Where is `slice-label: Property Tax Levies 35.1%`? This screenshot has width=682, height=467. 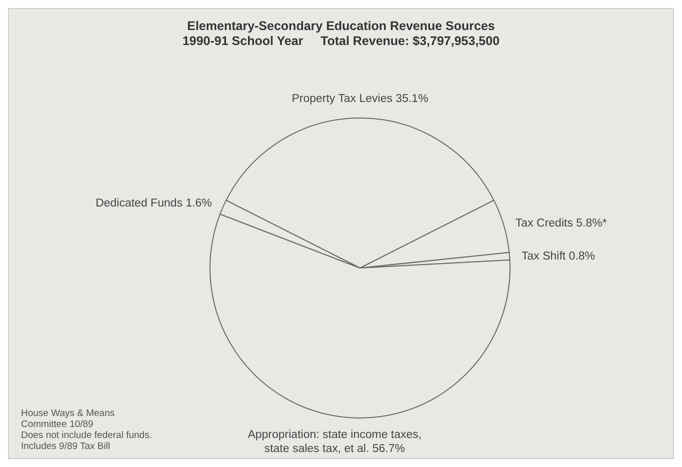 slice-label: Property Tax Levies 35.1% is located at coordinates (360, 99).